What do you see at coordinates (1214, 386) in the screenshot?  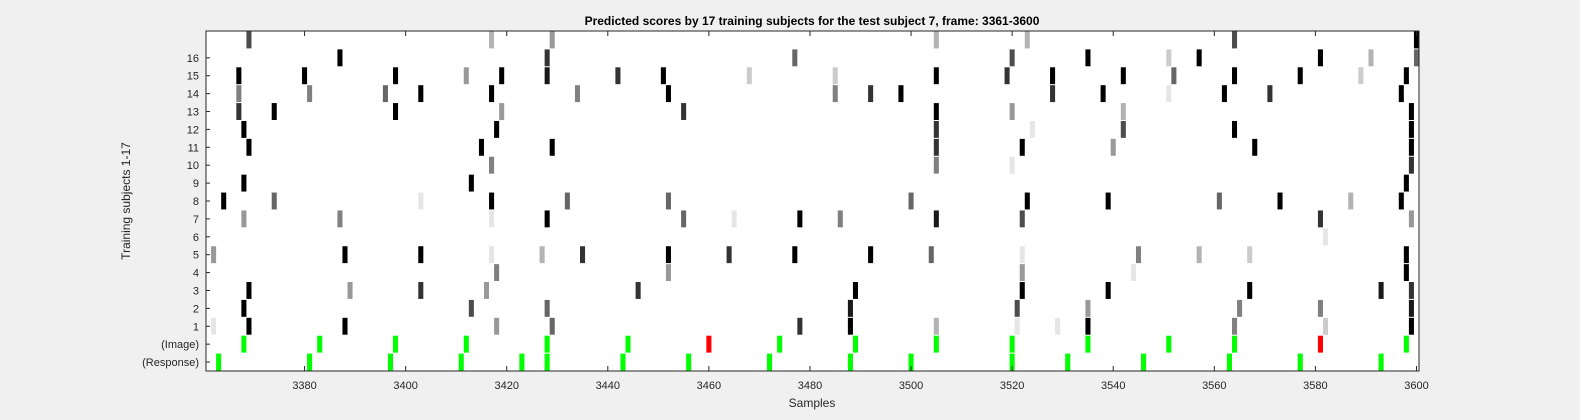 I see `x-tick-label: 3560` at bounding box center [1214, 386].